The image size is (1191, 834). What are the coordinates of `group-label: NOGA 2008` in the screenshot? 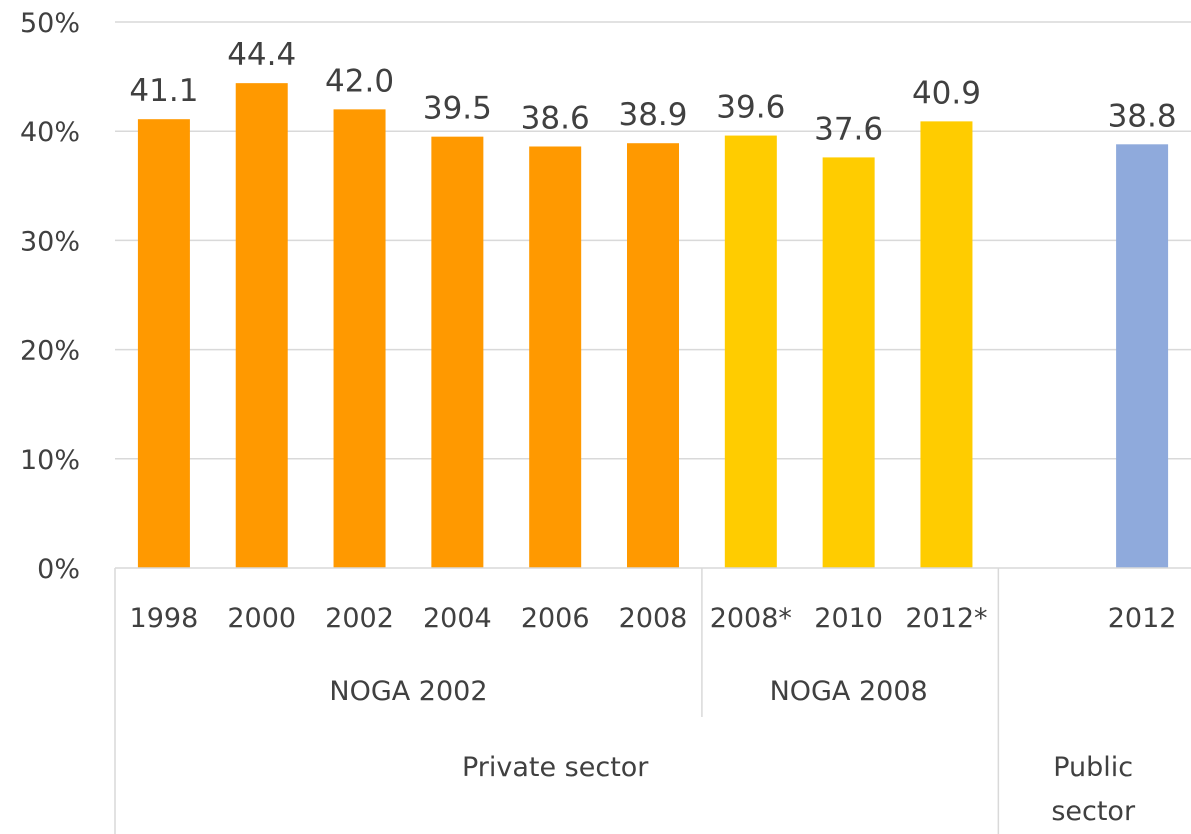 It's located at (849, 691).